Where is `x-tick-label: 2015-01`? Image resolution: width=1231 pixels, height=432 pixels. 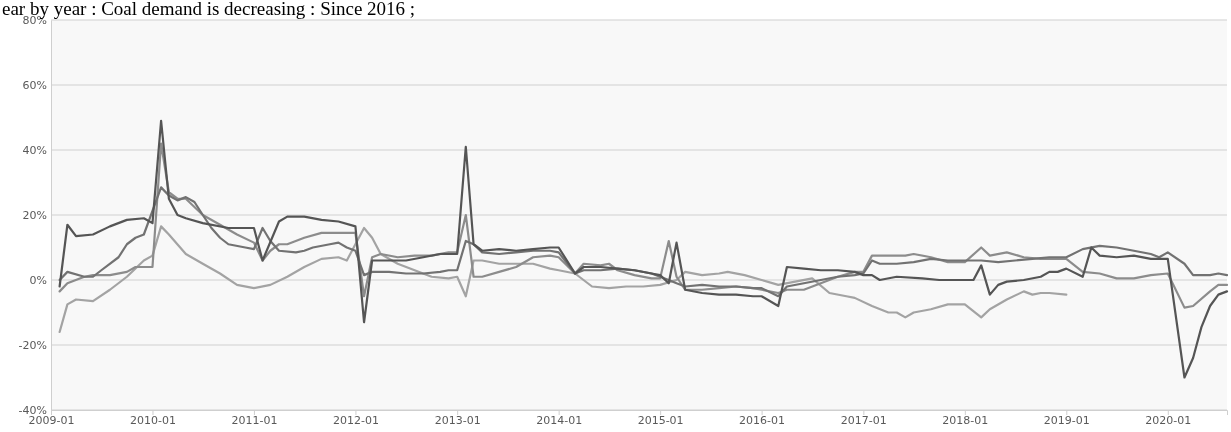 x-tick-label: 2015-01 is located at coordinates (660, 420).